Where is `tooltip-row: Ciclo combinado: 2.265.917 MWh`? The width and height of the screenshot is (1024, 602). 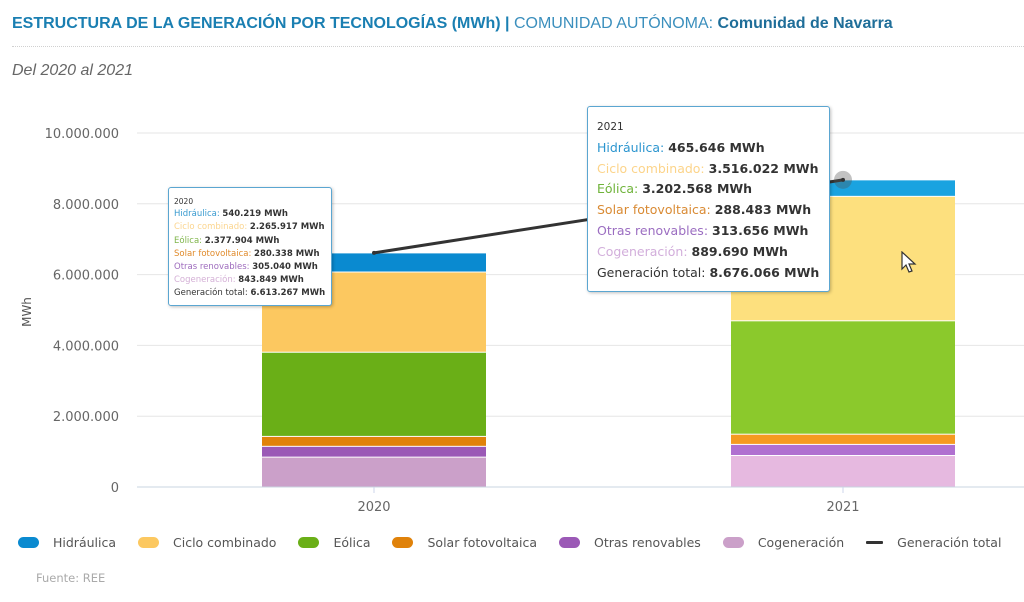
tooltip-row: Ciclo combinado: 2.265.917 MWh is located at coordinates (249, 227).